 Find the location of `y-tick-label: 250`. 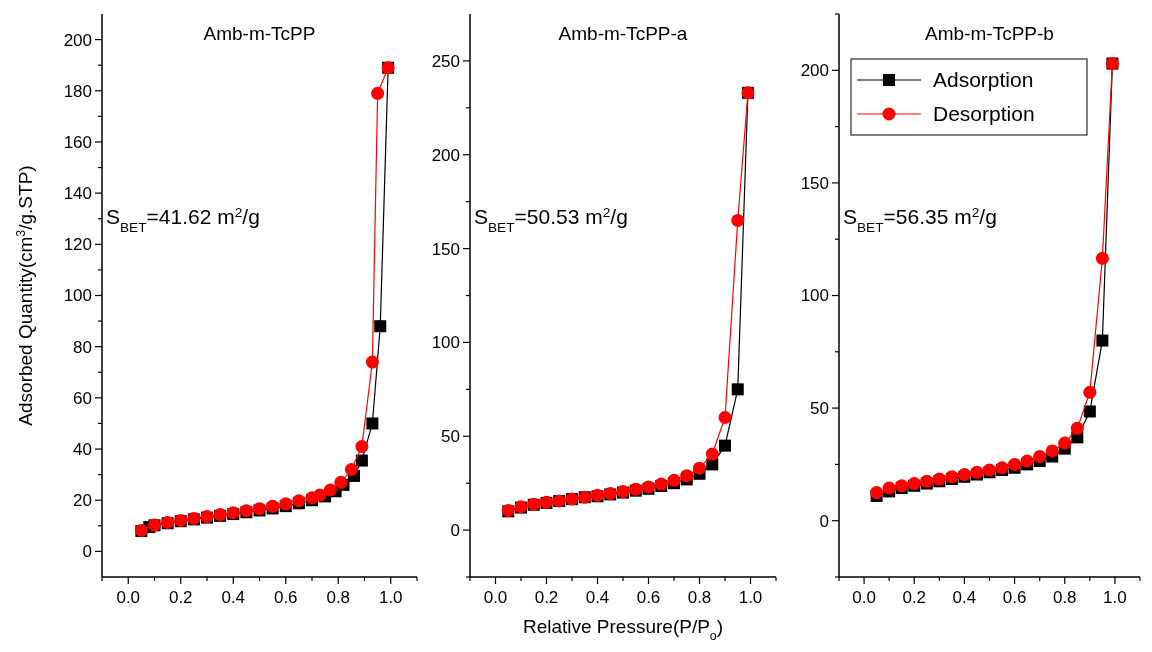

y-tick-label: 250 is located at coordinates (445, 61).